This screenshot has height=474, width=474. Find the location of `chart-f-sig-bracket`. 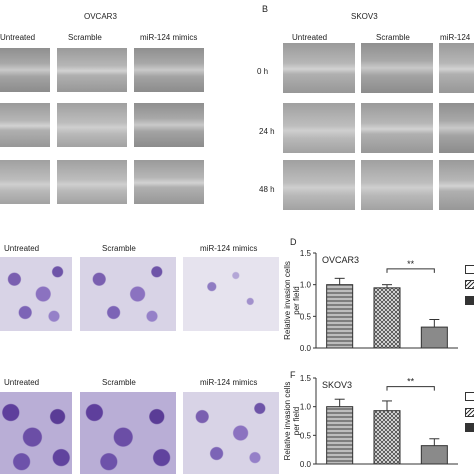

chart-f-sig-bracket is located at coordinates (410, 388).